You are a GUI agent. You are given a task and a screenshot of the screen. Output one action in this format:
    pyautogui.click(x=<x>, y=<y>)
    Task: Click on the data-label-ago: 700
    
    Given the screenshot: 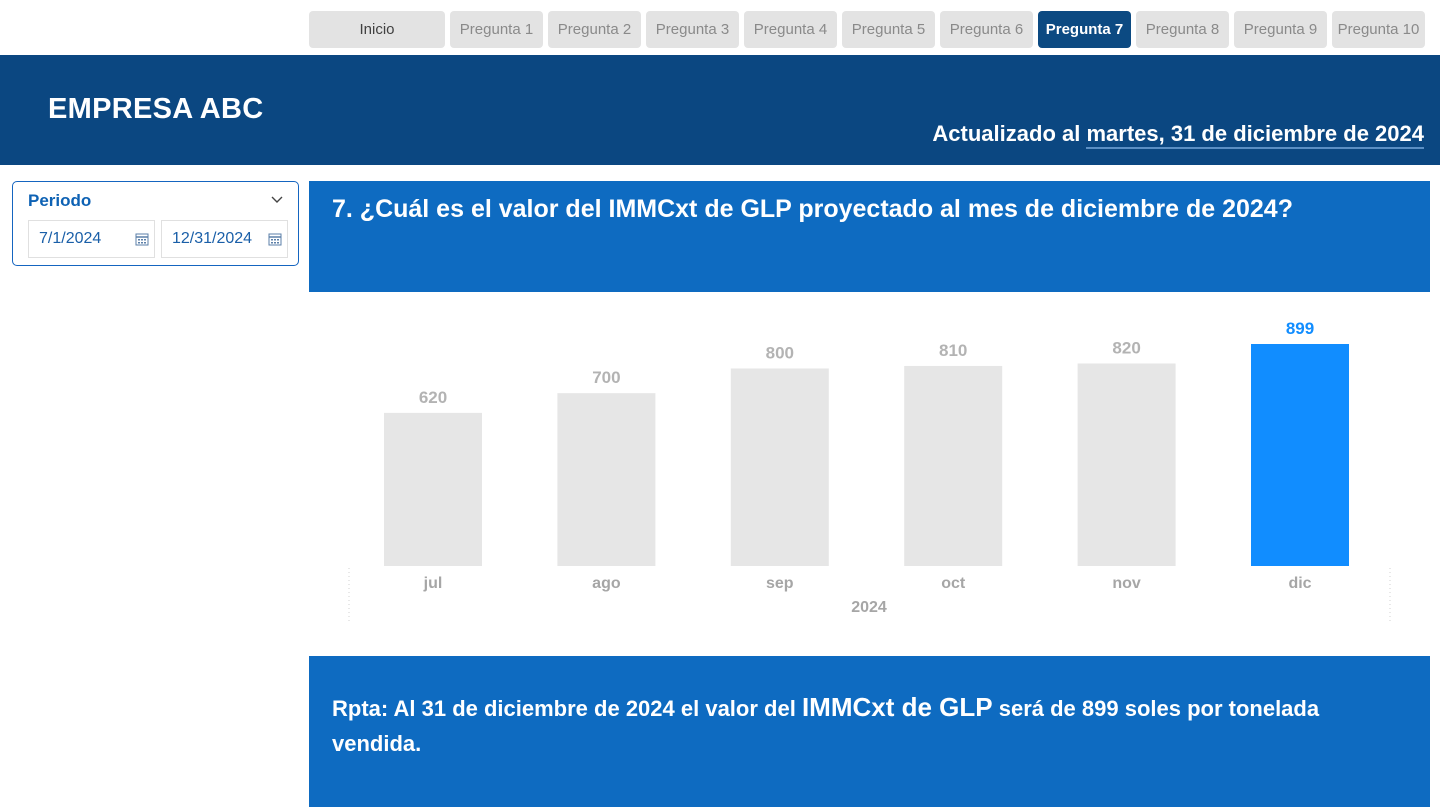 What is the action you would take?
    pyautogui.click(x=606, y=377)
    